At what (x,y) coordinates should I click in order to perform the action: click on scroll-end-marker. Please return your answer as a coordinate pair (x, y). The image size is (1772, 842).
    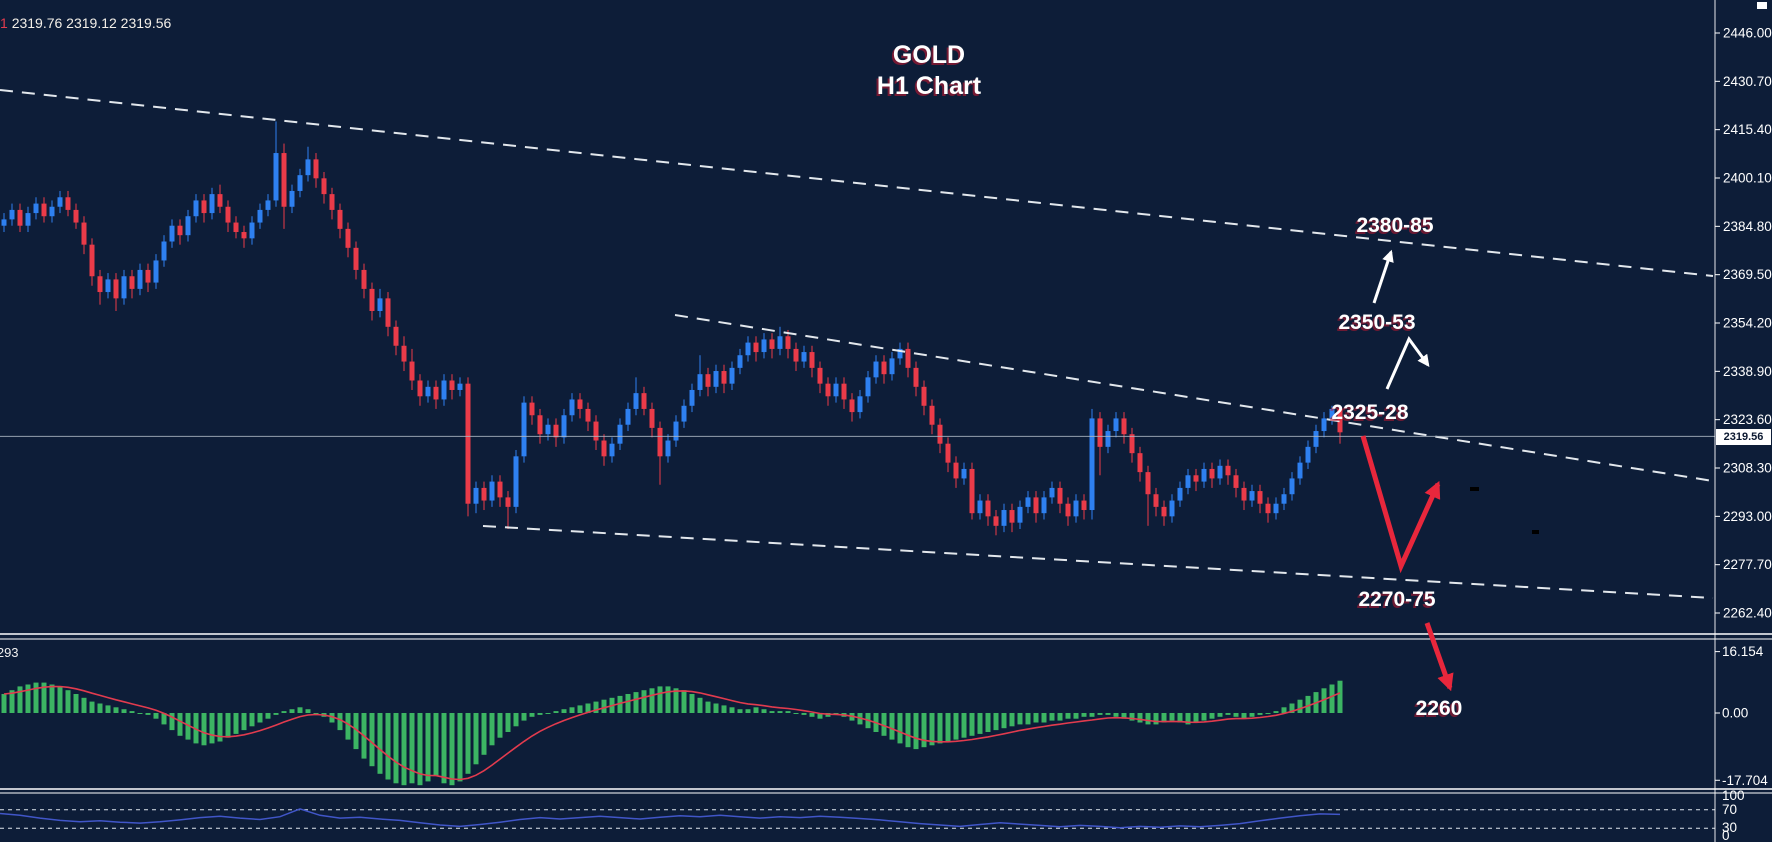
    Looking at the image, I should click on (1762, 5).